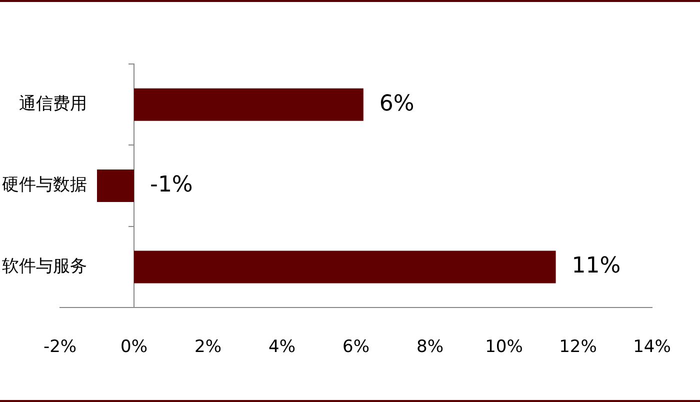 Image resolution: width=700 pixels, height=402 pixels. What do you see at coordinates (430, 347) in the screenshot?
I see `x-tick-label: 8%` at bounding box center [430, 347].